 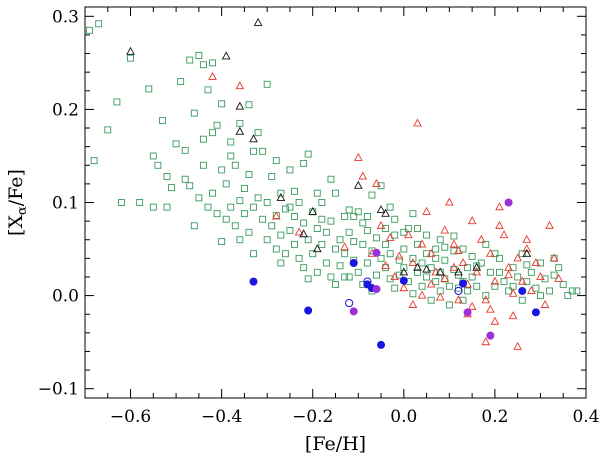 I want to click on y-axis-label-sub: α, so click(x=22, y=210).